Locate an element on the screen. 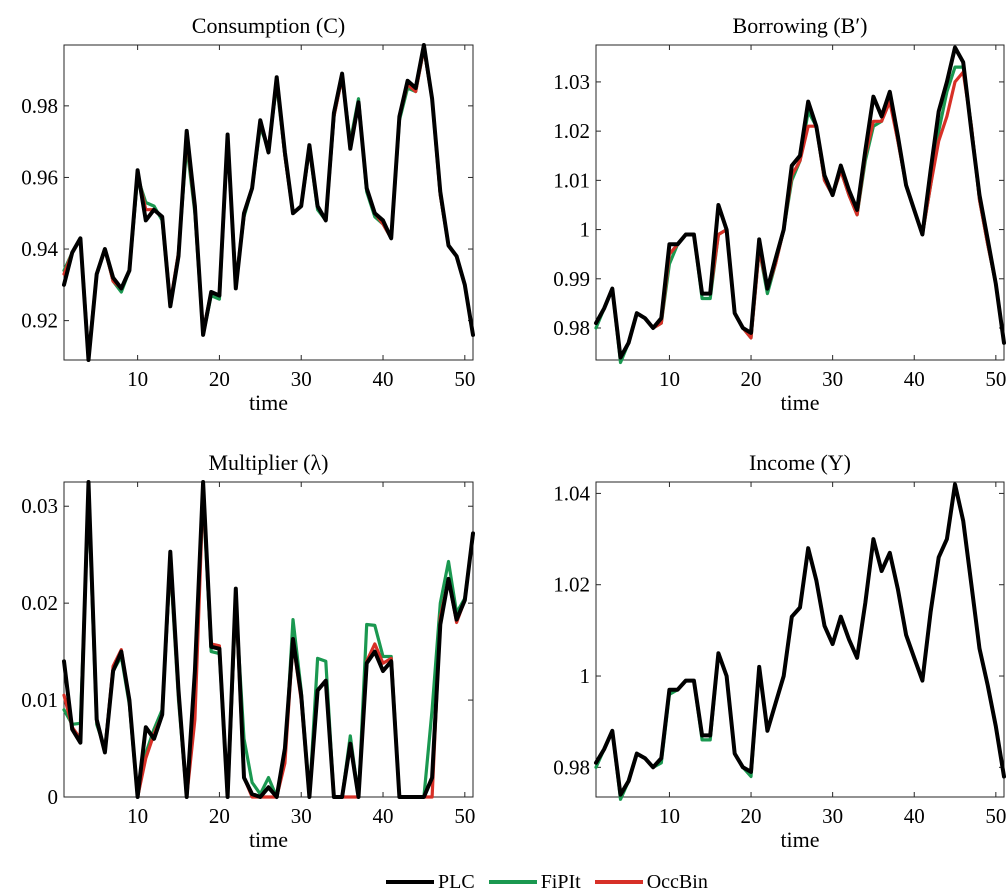  x-axis-label-consumption: time is located at coordinates (268, 402).